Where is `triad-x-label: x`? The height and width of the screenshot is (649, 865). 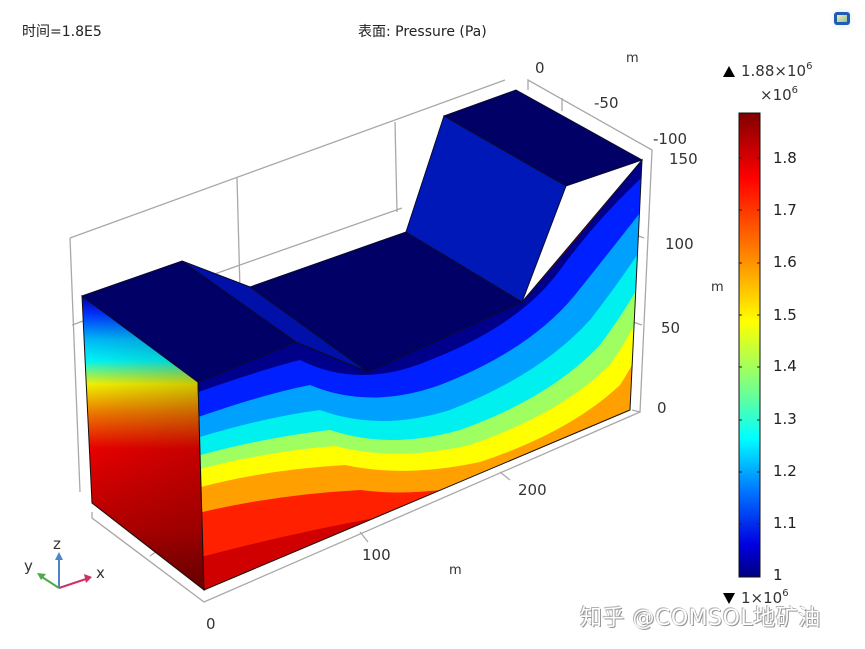
triad-x-label: x is located at coordinates (100, 573).